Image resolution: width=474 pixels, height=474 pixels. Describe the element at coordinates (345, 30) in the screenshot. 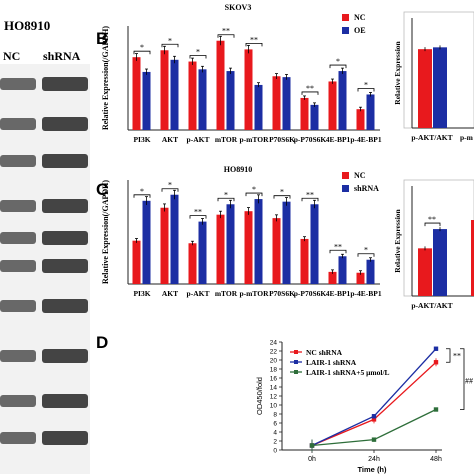

I see `legend-swatch` at that location.